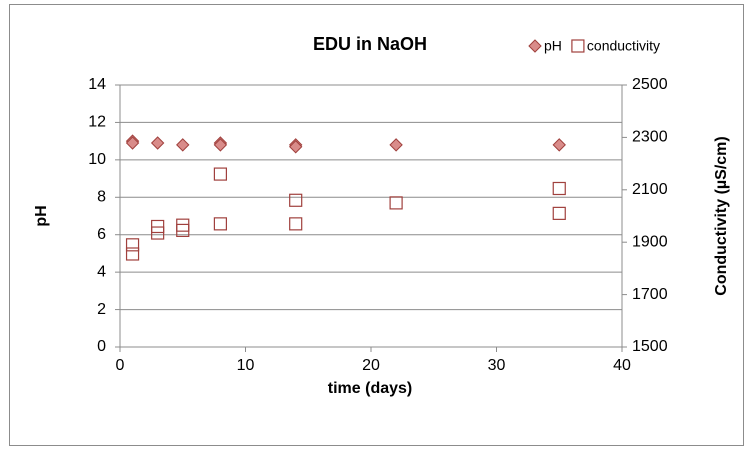 Image resolution: width=751 pixels, height=453 pixels. What do you see at coordinates (371, 365) in the screenshot?
I see `x-tick-label: 20` at bounding box center [371, 365].